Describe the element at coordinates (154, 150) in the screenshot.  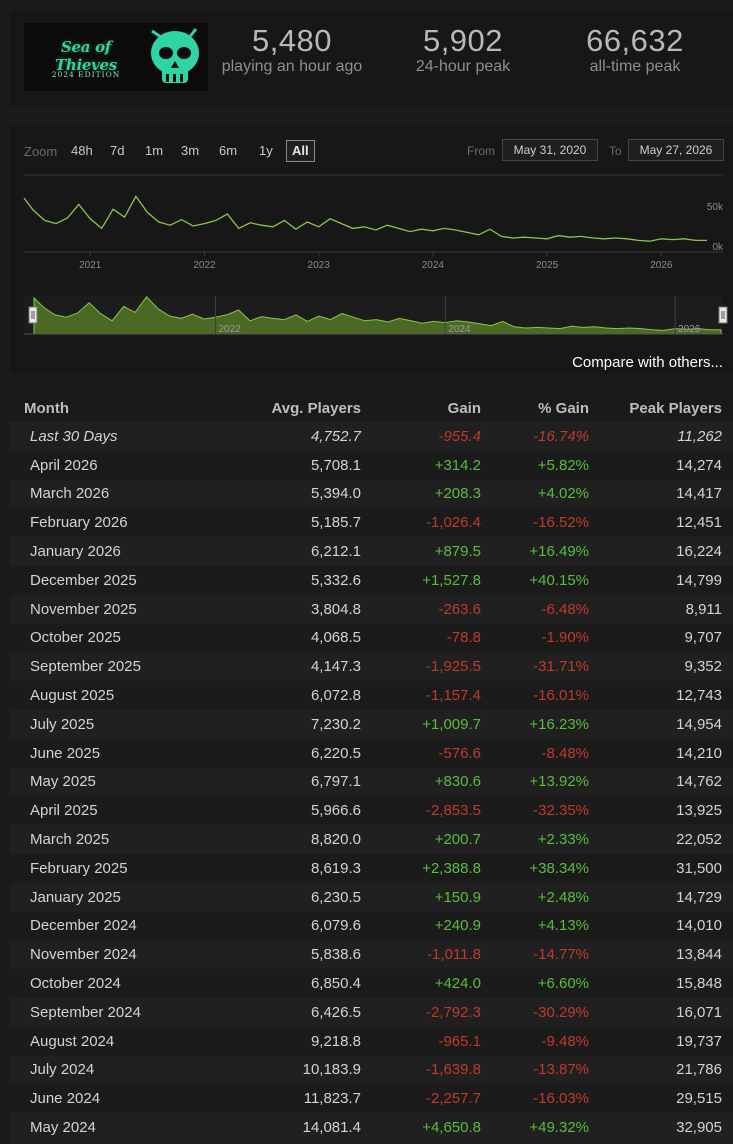
I see `zoom-1m-button: 1m` at that location.